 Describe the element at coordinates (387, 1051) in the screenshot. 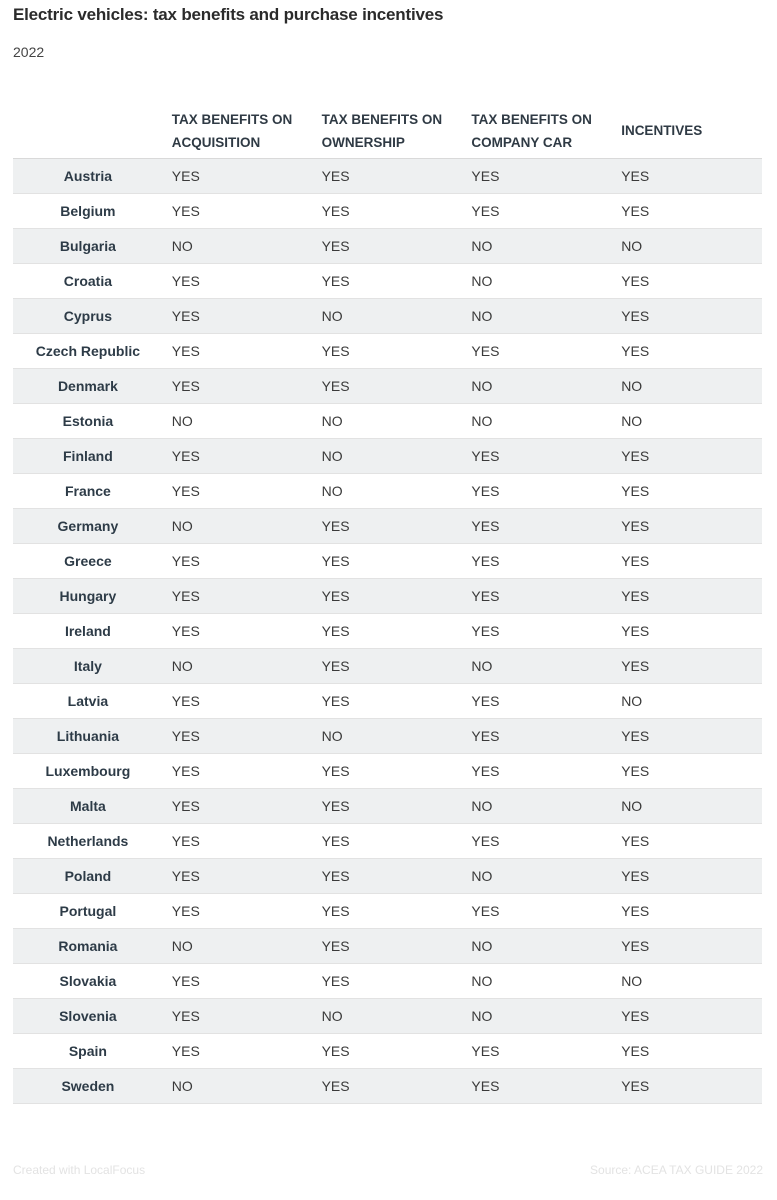

I see `table-row: Spain YES YES YES YES` at that location.